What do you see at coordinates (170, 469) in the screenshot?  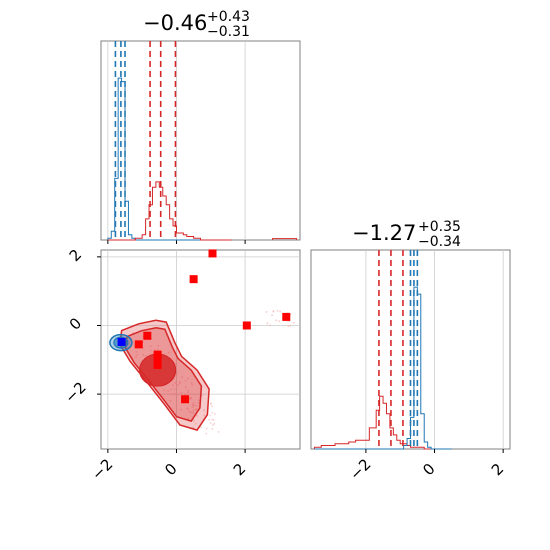 I see `joint-xtick-label-1: 0` at bounding box center [170, 469].